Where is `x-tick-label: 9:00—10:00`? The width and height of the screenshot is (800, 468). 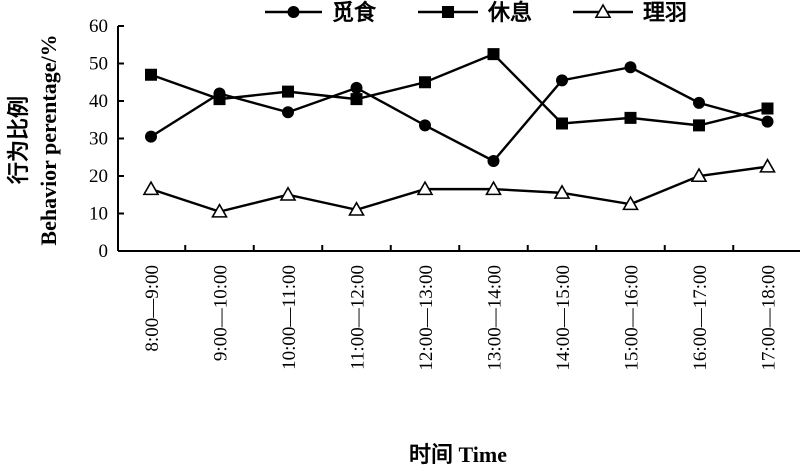 x-tick-label: 9:00—10:00 is located at coordinates (221, 313).